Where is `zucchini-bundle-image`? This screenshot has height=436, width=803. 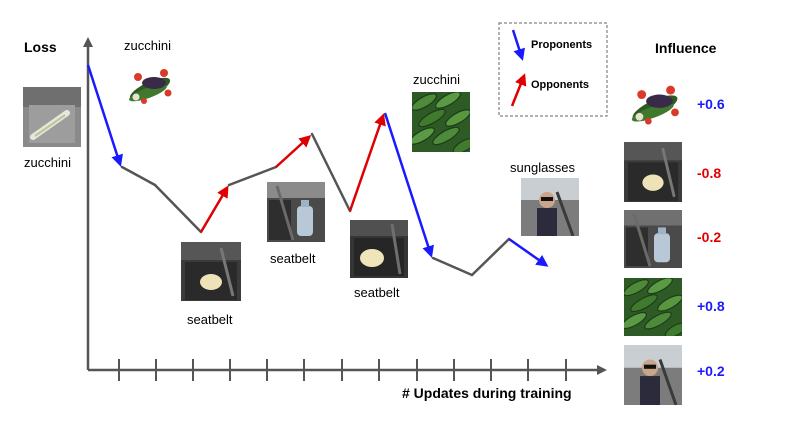 zucchini-bundle-image is located at coordinates (150, 85).